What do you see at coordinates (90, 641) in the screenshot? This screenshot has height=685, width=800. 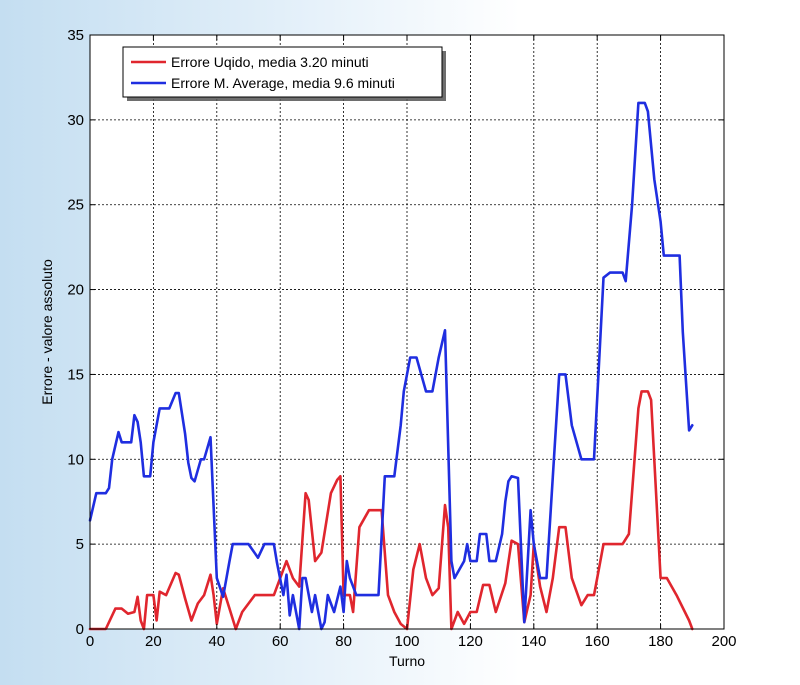 I see `x-tick-label: 0` at bounding box center [90, 641].